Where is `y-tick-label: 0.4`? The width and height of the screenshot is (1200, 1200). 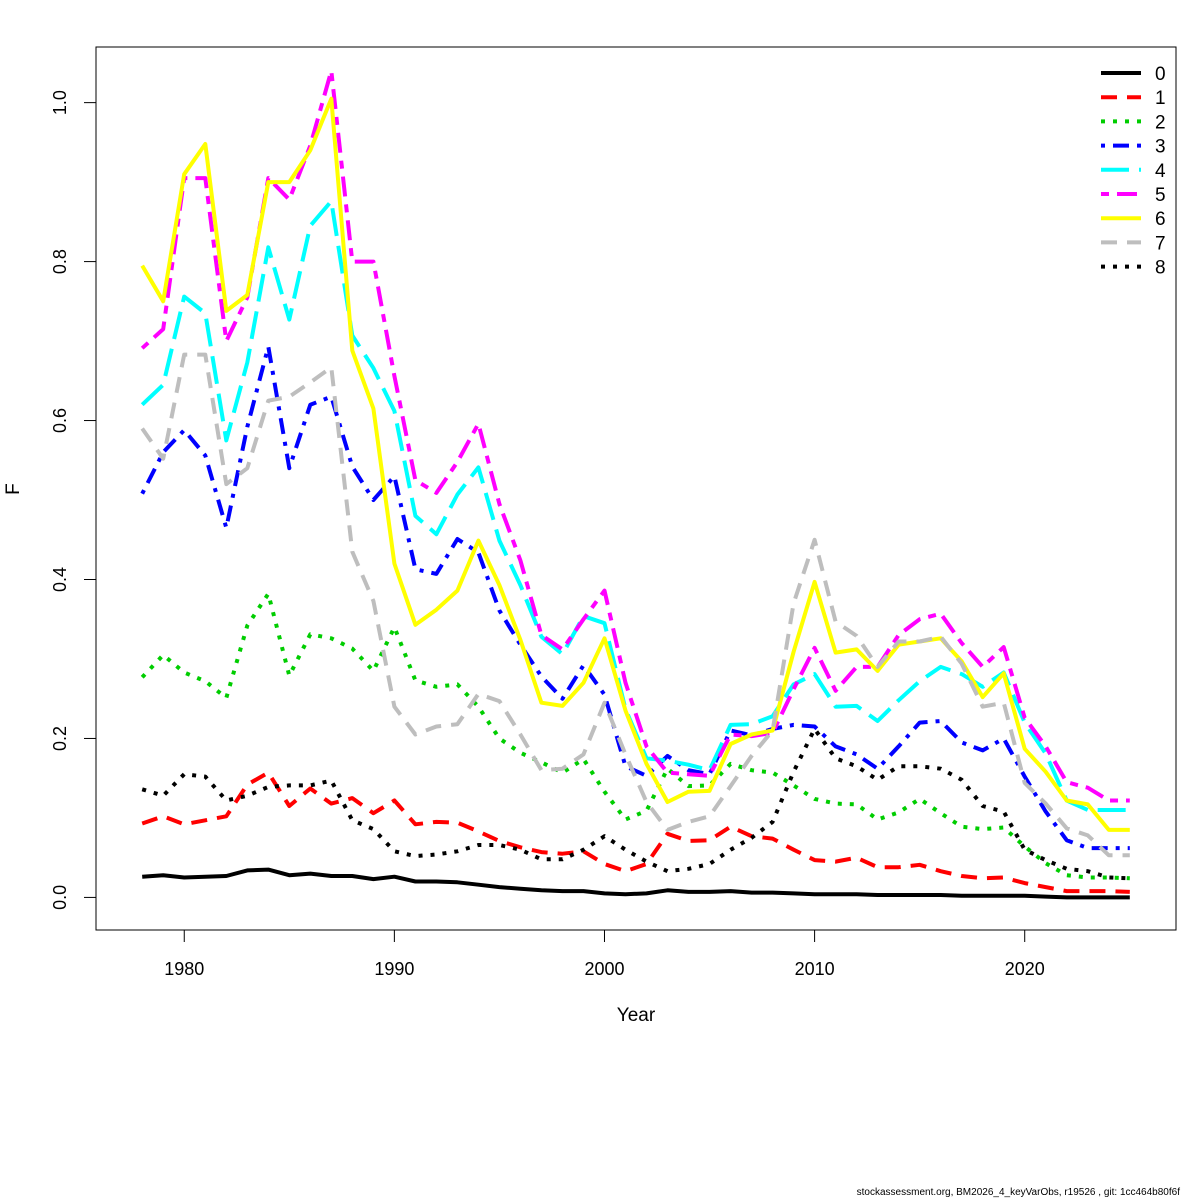
y-tick-label: 0.4 is located at coordinates (60, 579).